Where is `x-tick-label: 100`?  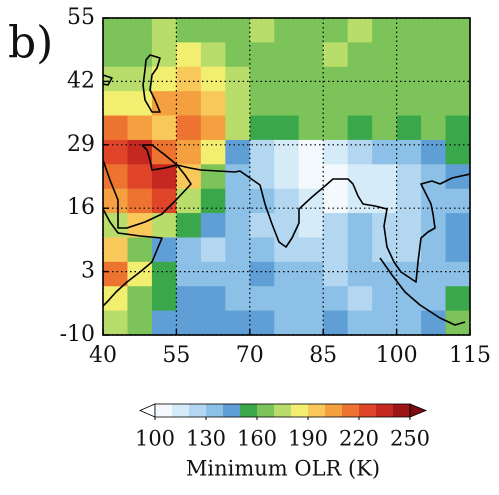
x-tick-label: 100 is located at coordinates (397, 355).